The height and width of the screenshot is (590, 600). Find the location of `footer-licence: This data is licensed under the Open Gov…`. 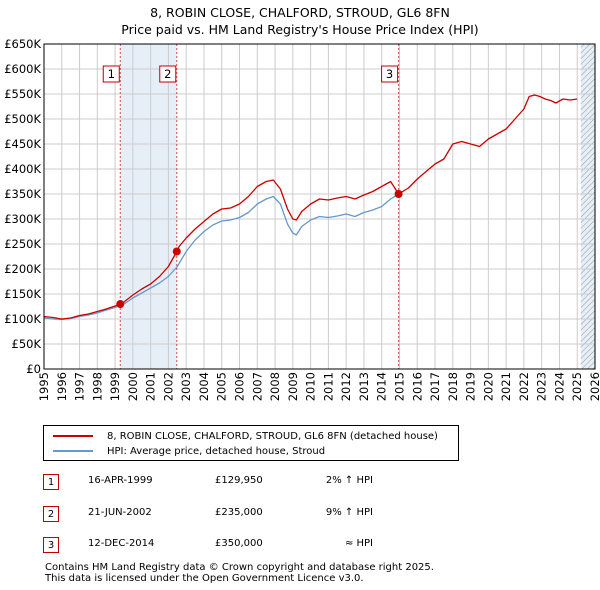

footer-licence: This data is licensed under the Open Gov… is located at coordinates (204, 578).